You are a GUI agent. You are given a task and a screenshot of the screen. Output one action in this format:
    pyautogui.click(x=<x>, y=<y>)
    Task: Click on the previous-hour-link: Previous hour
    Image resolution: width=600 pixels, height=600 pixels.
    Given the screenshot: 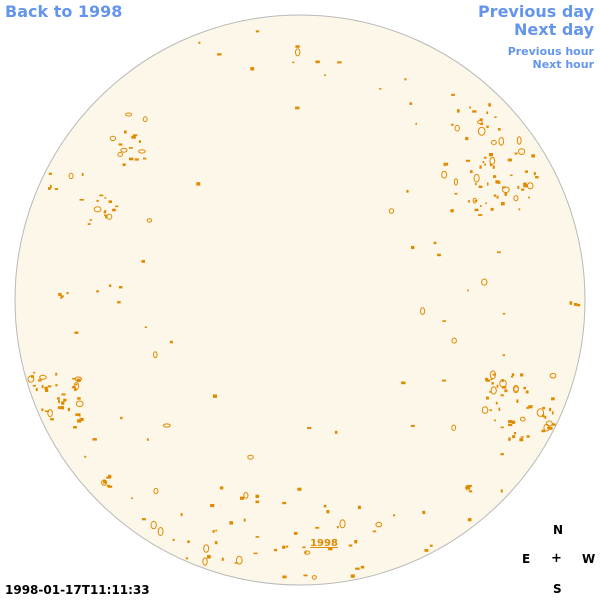 What is the action you would take?
    pyautogui.click(x=550, y=51)
    